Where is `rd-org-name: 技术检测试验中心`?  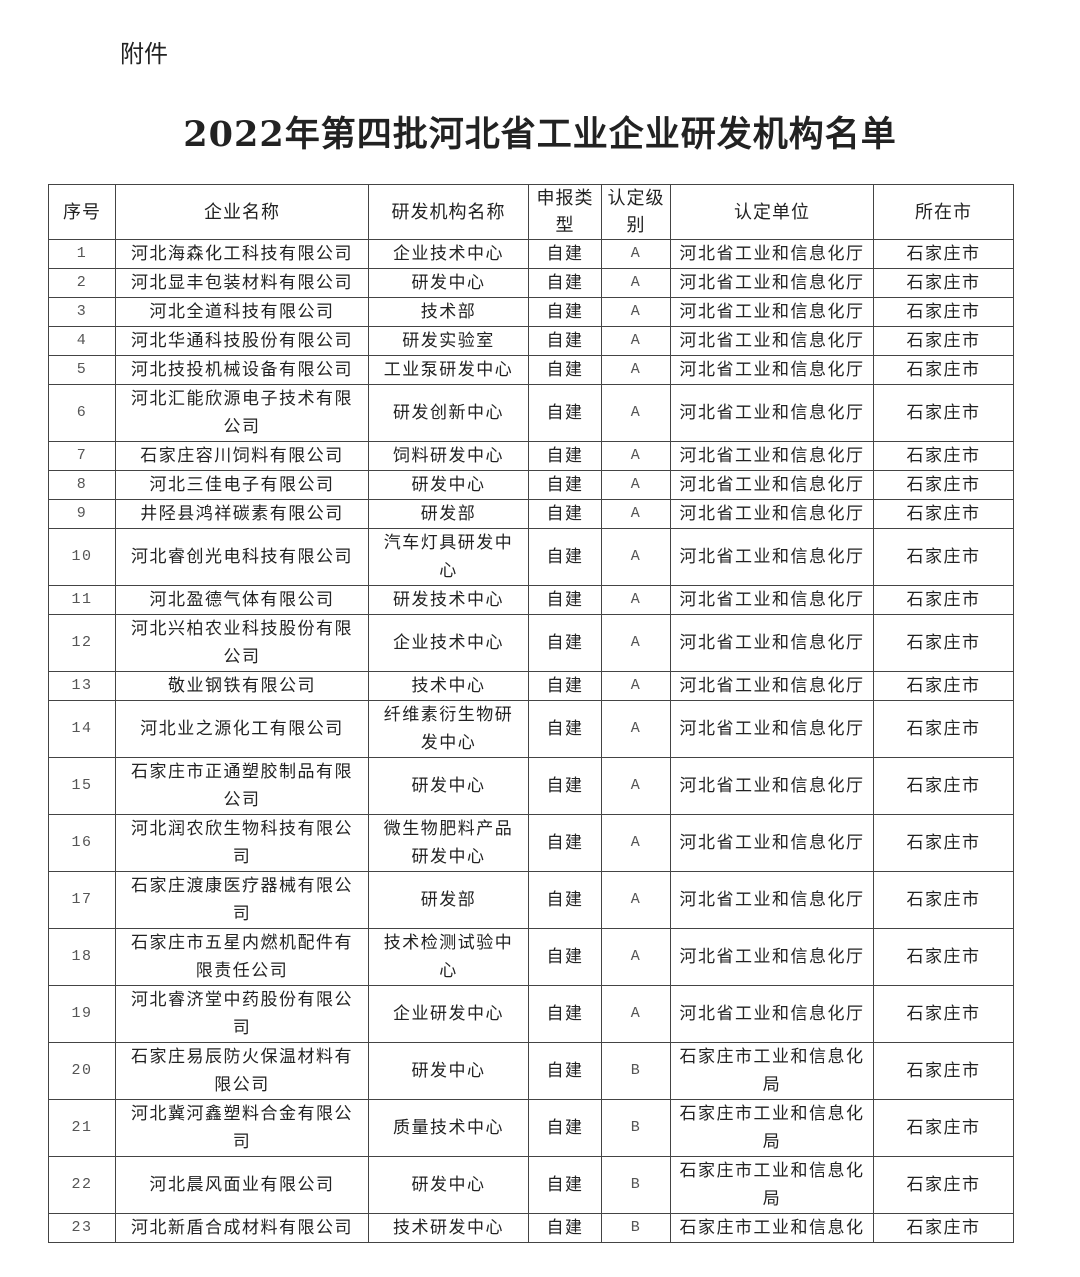 rd-org-name: 技术检测试验中心 is located at coordinates (448, 957).